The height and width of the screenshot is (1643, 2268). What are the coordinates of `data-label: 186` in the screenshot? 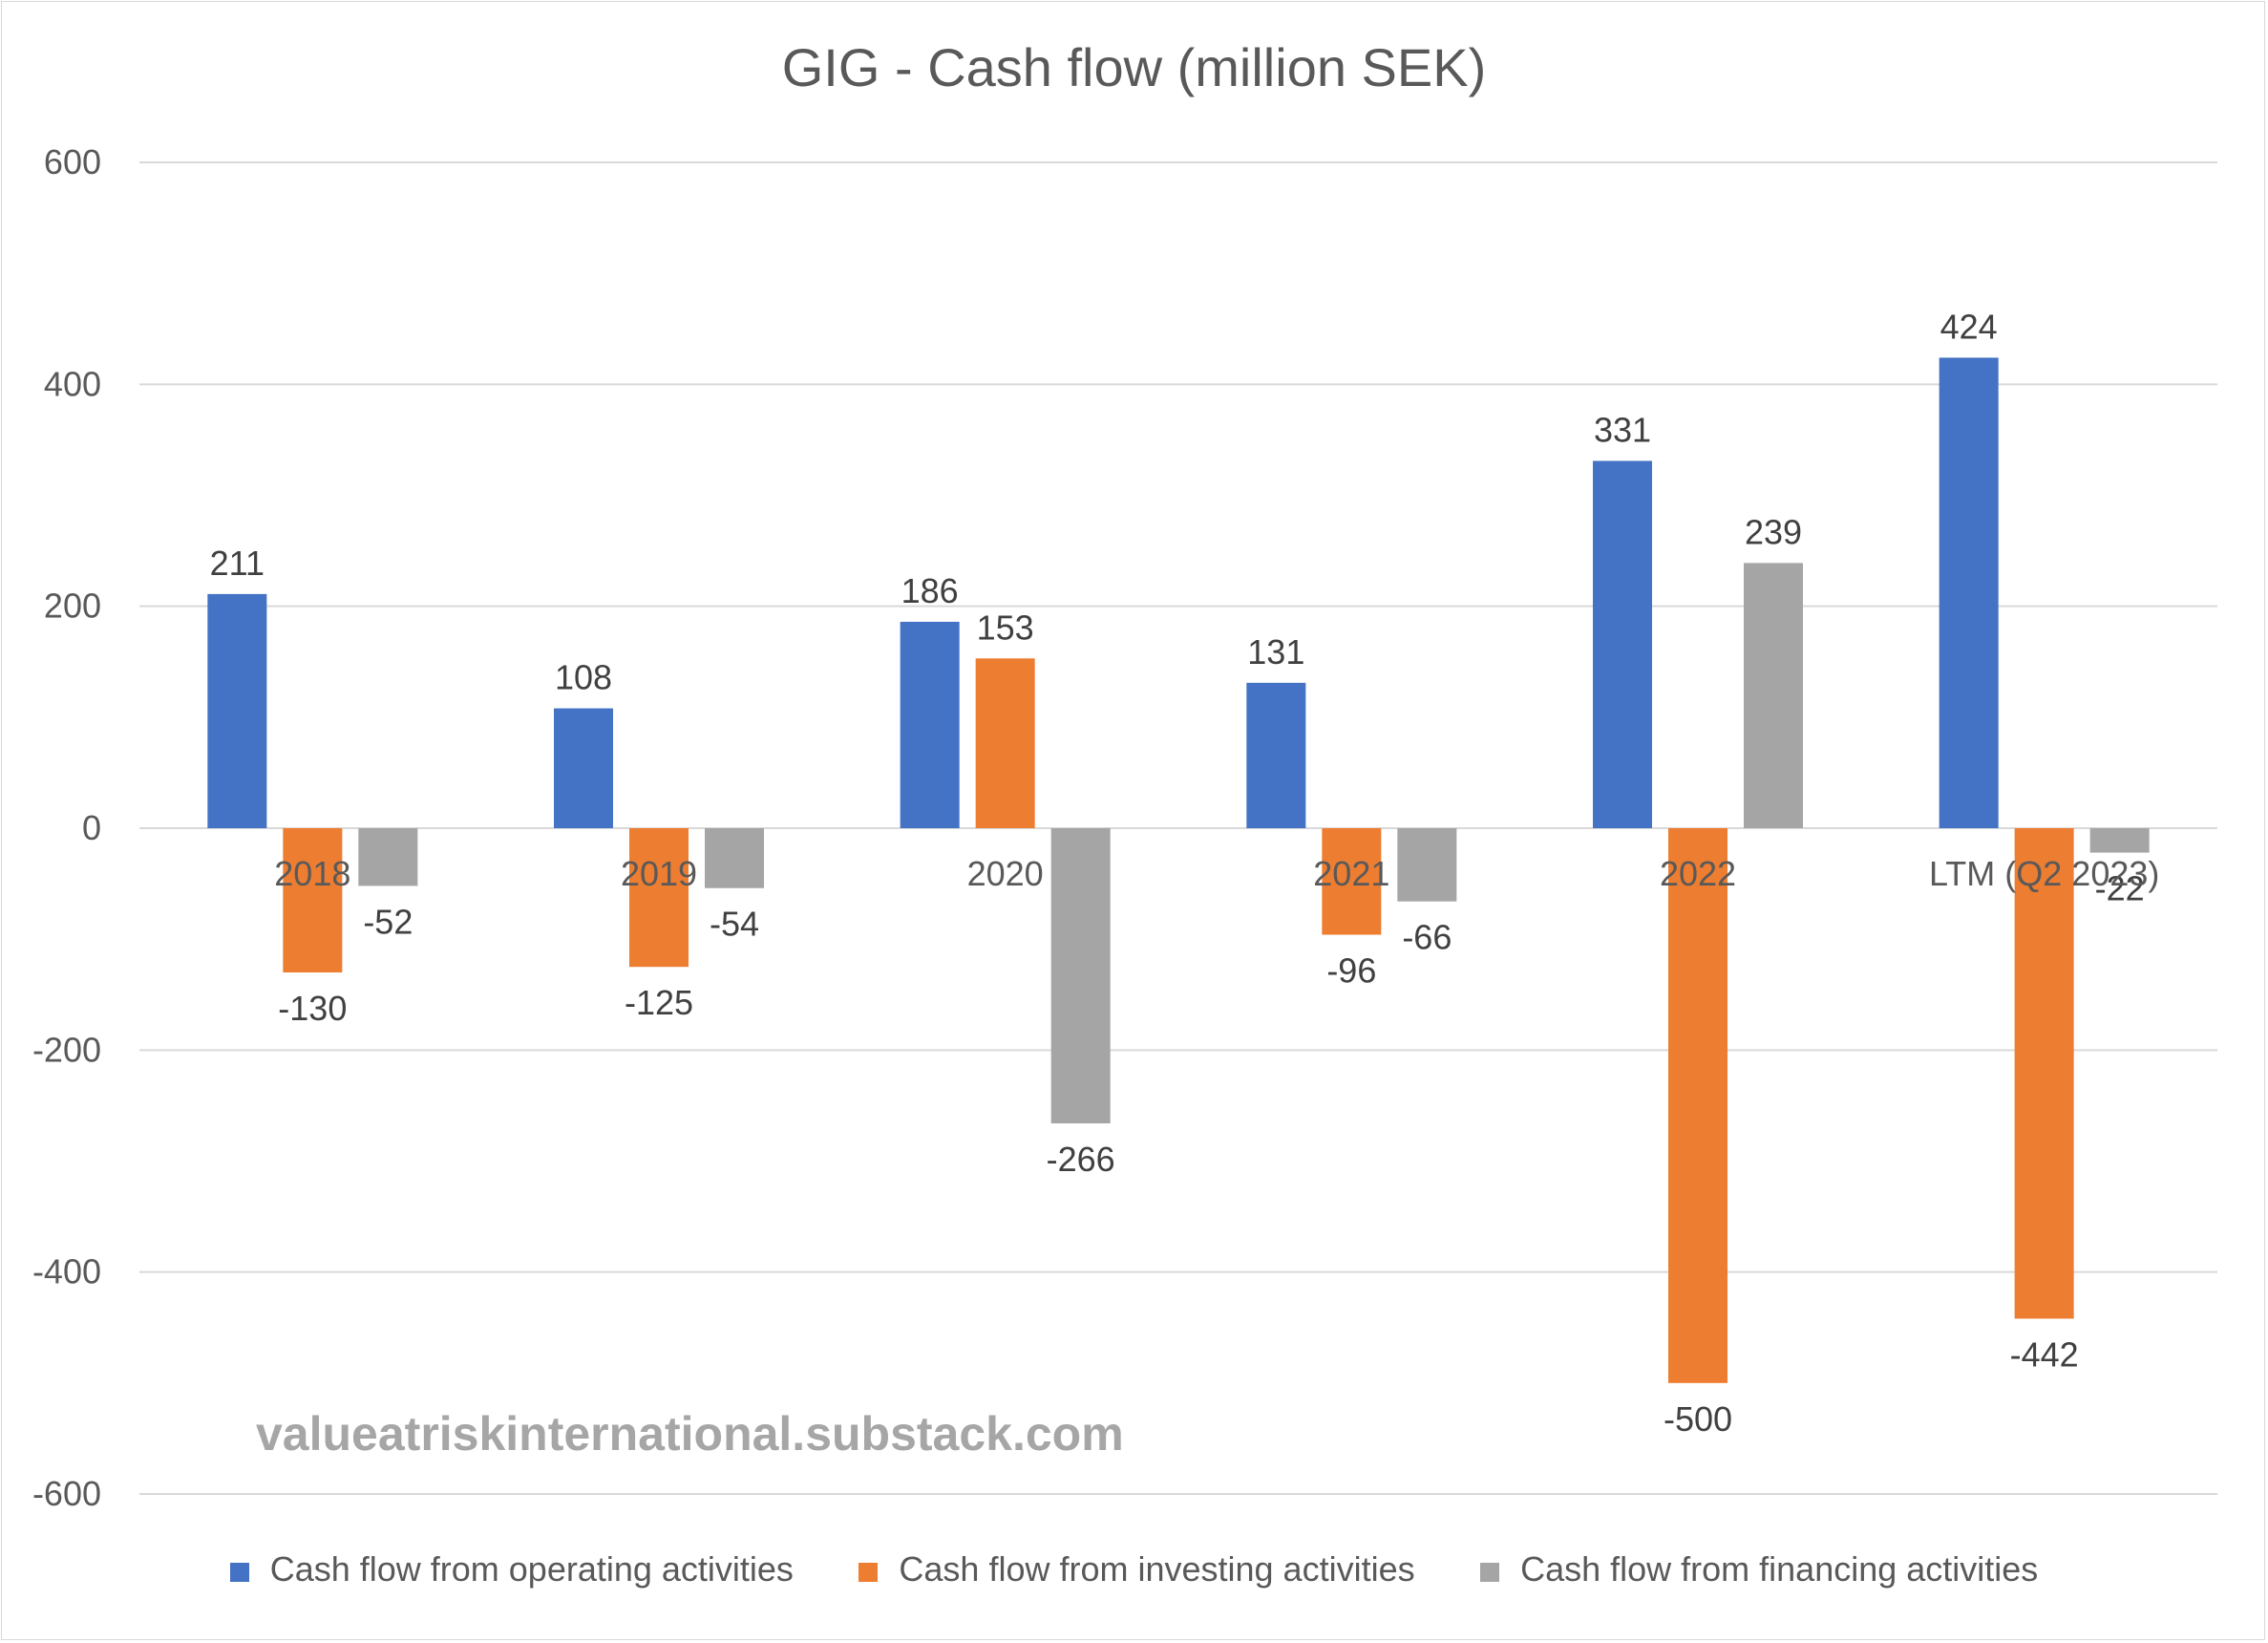 It's located at (930, 590).